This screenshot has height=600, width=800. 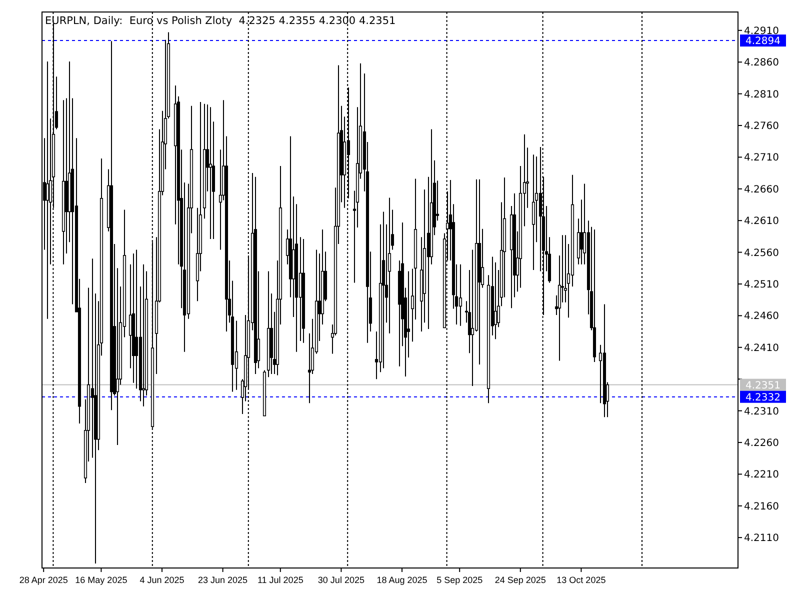 What do you see at coordinates (43, 580) in the screenshot?
I see `x-tick-label: 28 Apr 2025` at bounding box center [43, 580].